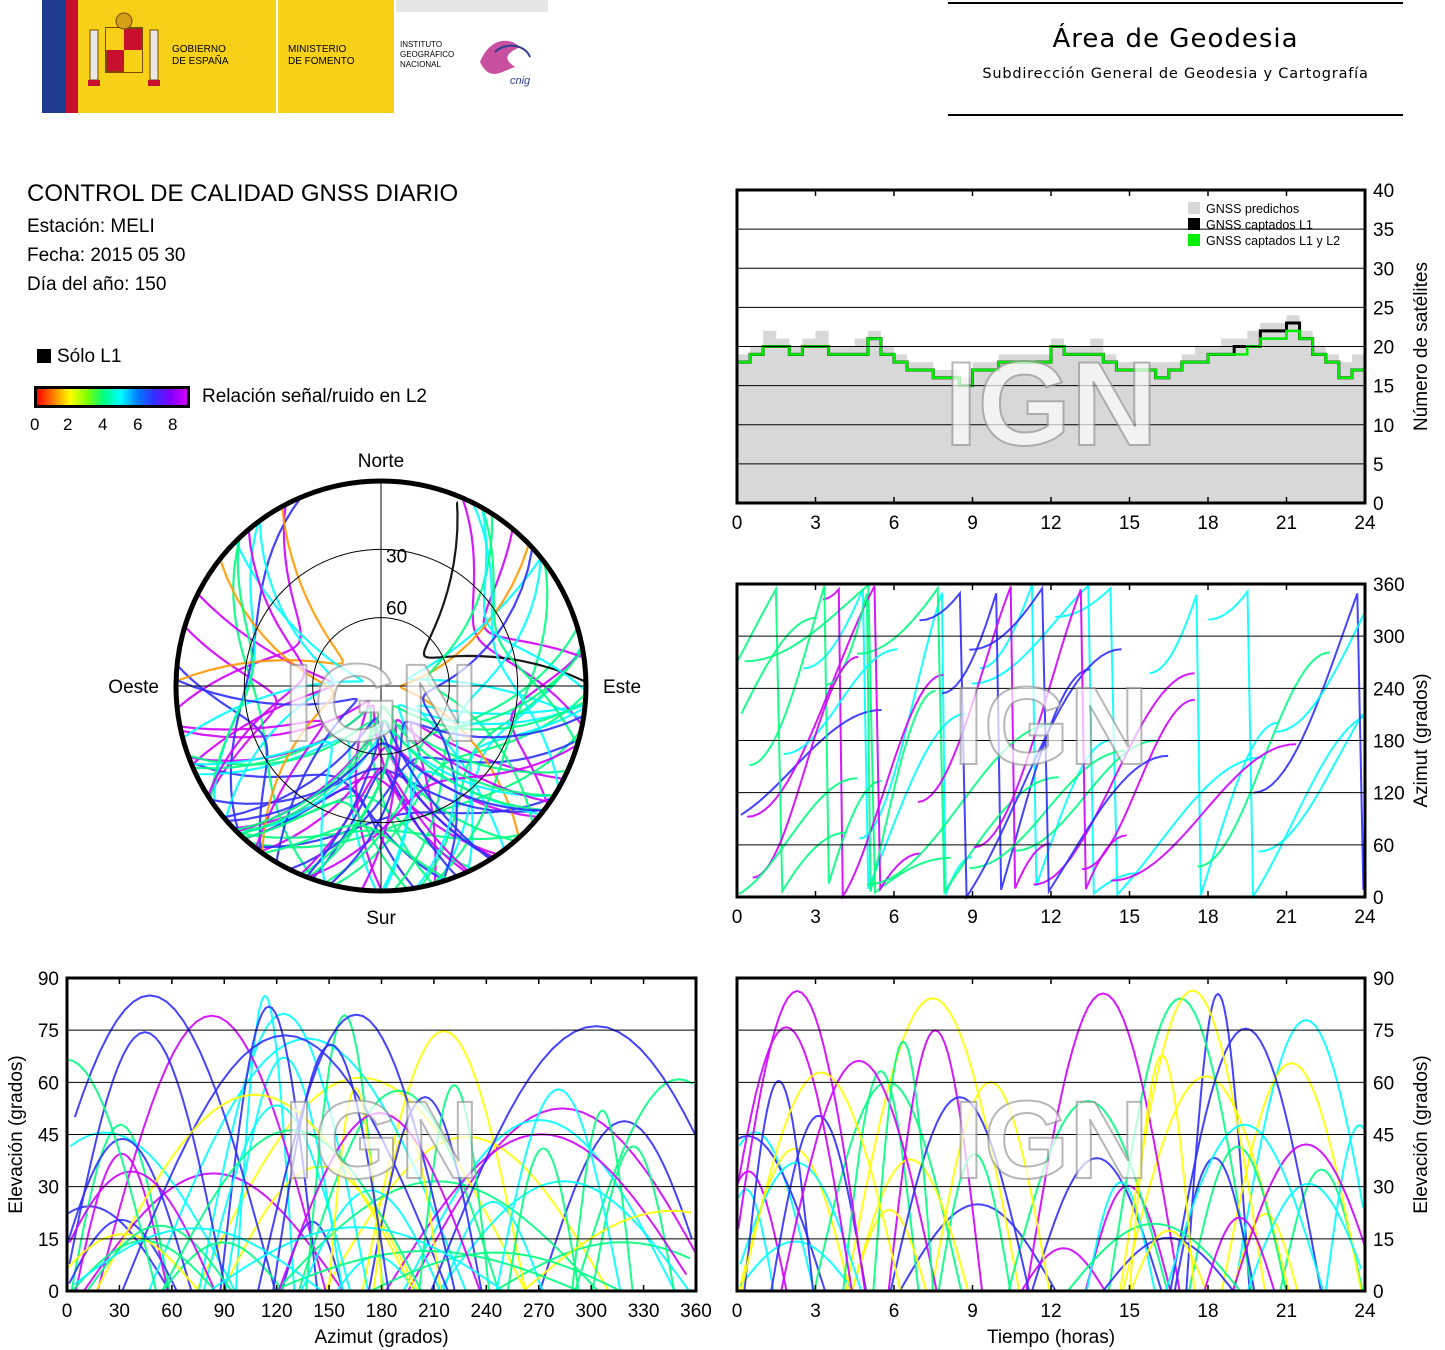  I want to click on snr-tick-6: 6, so click(138, 424).